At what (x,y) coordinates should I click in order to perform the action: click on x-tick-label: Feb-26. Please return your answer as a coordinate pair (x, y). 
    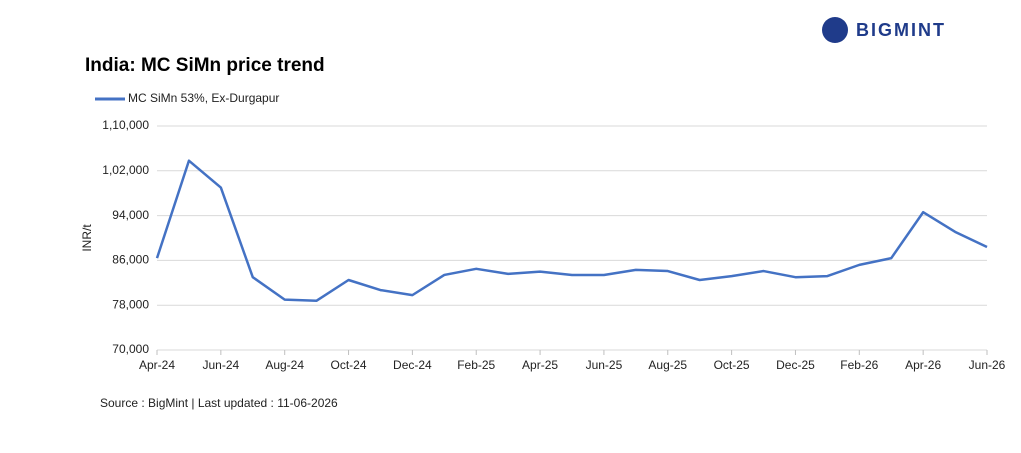
    Looking at the image, I should click on (859, 365).